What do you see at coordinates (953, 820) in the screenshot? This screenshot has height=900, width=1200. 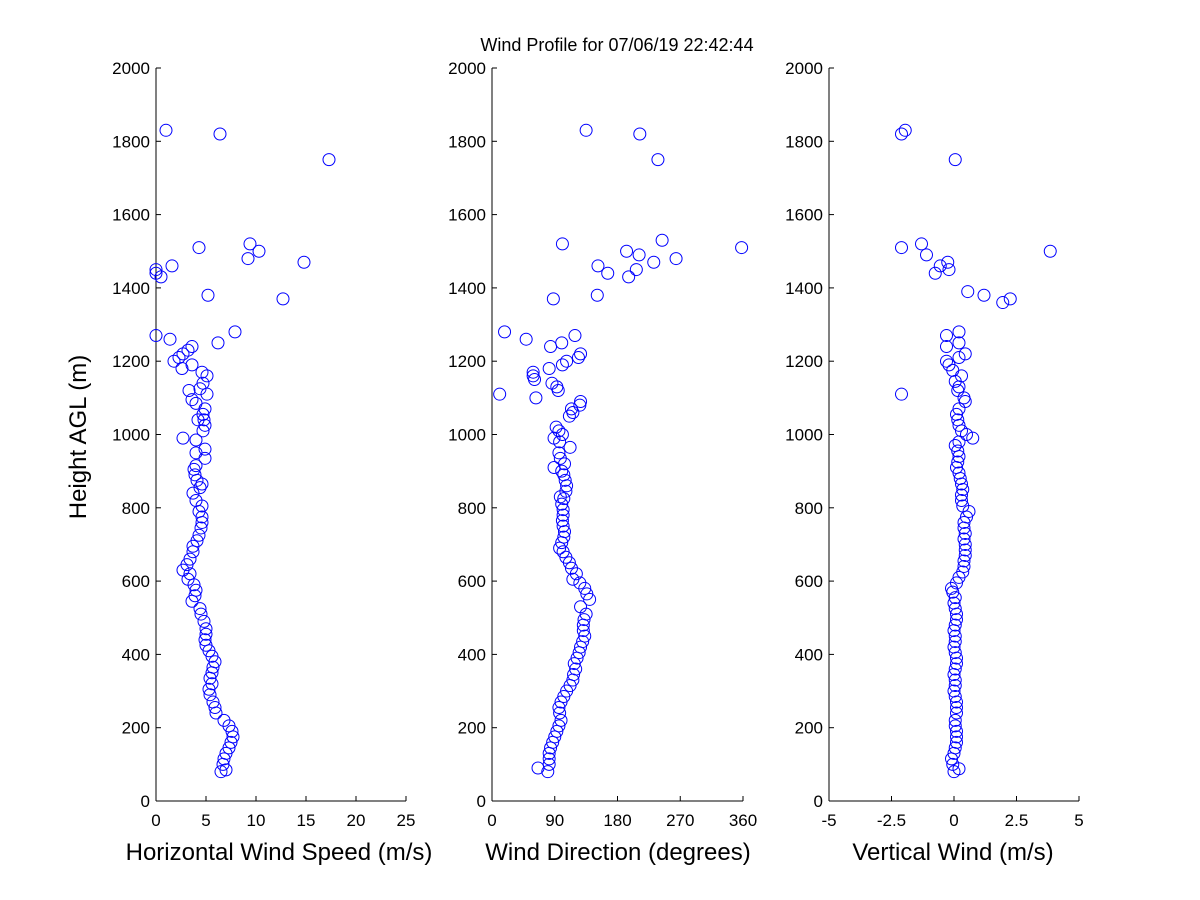 I see `vertical-wind-x-tick-label: 0` at bounding box center [953, 820].